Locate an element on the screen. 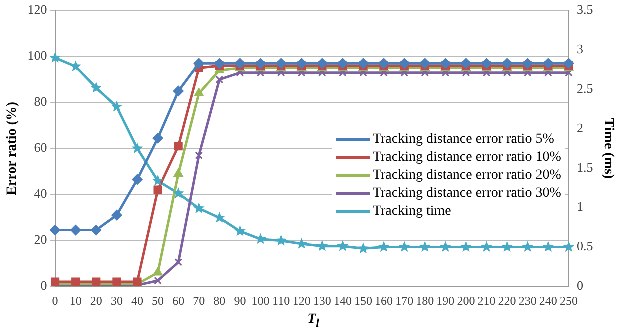  x-tick-label: 130 is located at coordinates (322, 301).